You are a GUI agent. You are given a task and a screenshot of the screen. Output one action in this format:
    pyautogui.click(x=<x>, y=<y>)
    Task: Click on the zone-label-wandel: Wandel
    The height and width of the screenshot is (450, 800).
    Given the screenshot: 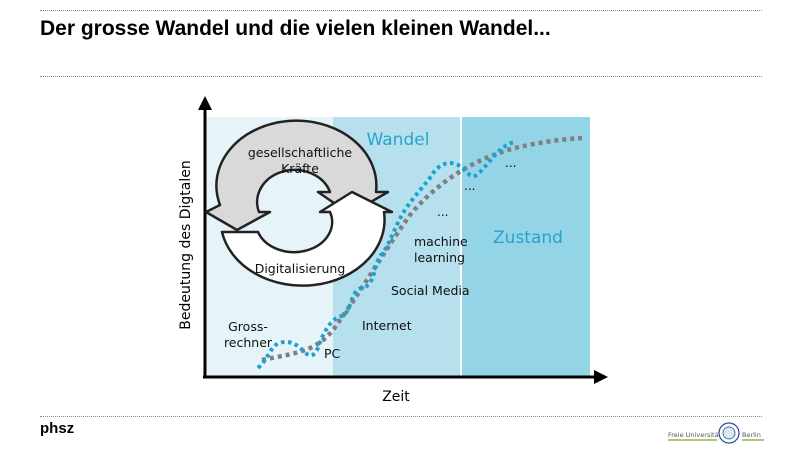 What is the action you would take?
    pyautogui.click(x=398, y=140)
    